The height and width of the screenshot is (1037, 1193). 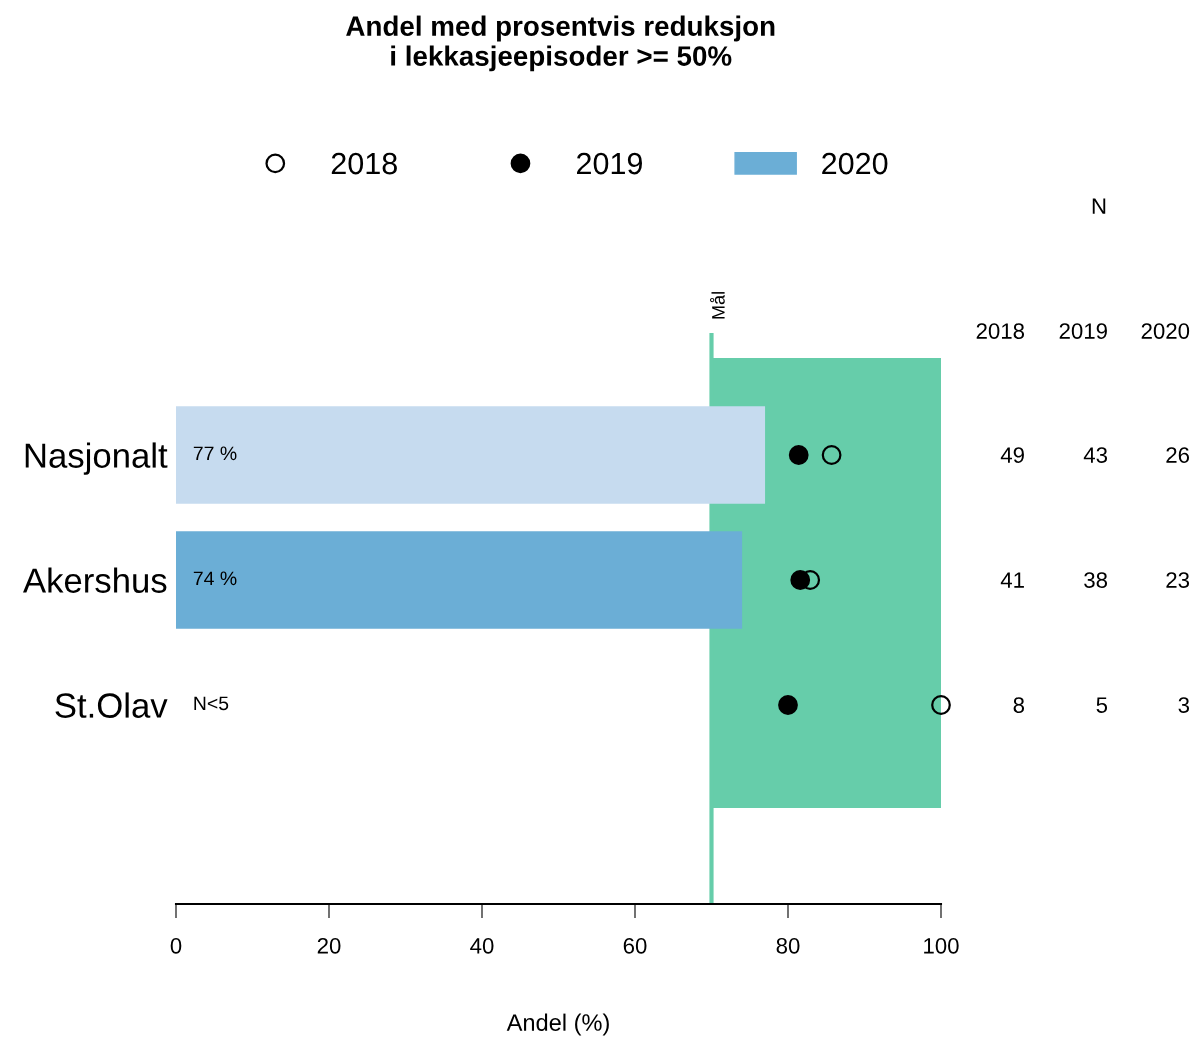 What do you see at coordinates (96, 458) in the screenshot?
I see `y-tick-label: Nasjonalt` at bounding box center [96, 458].